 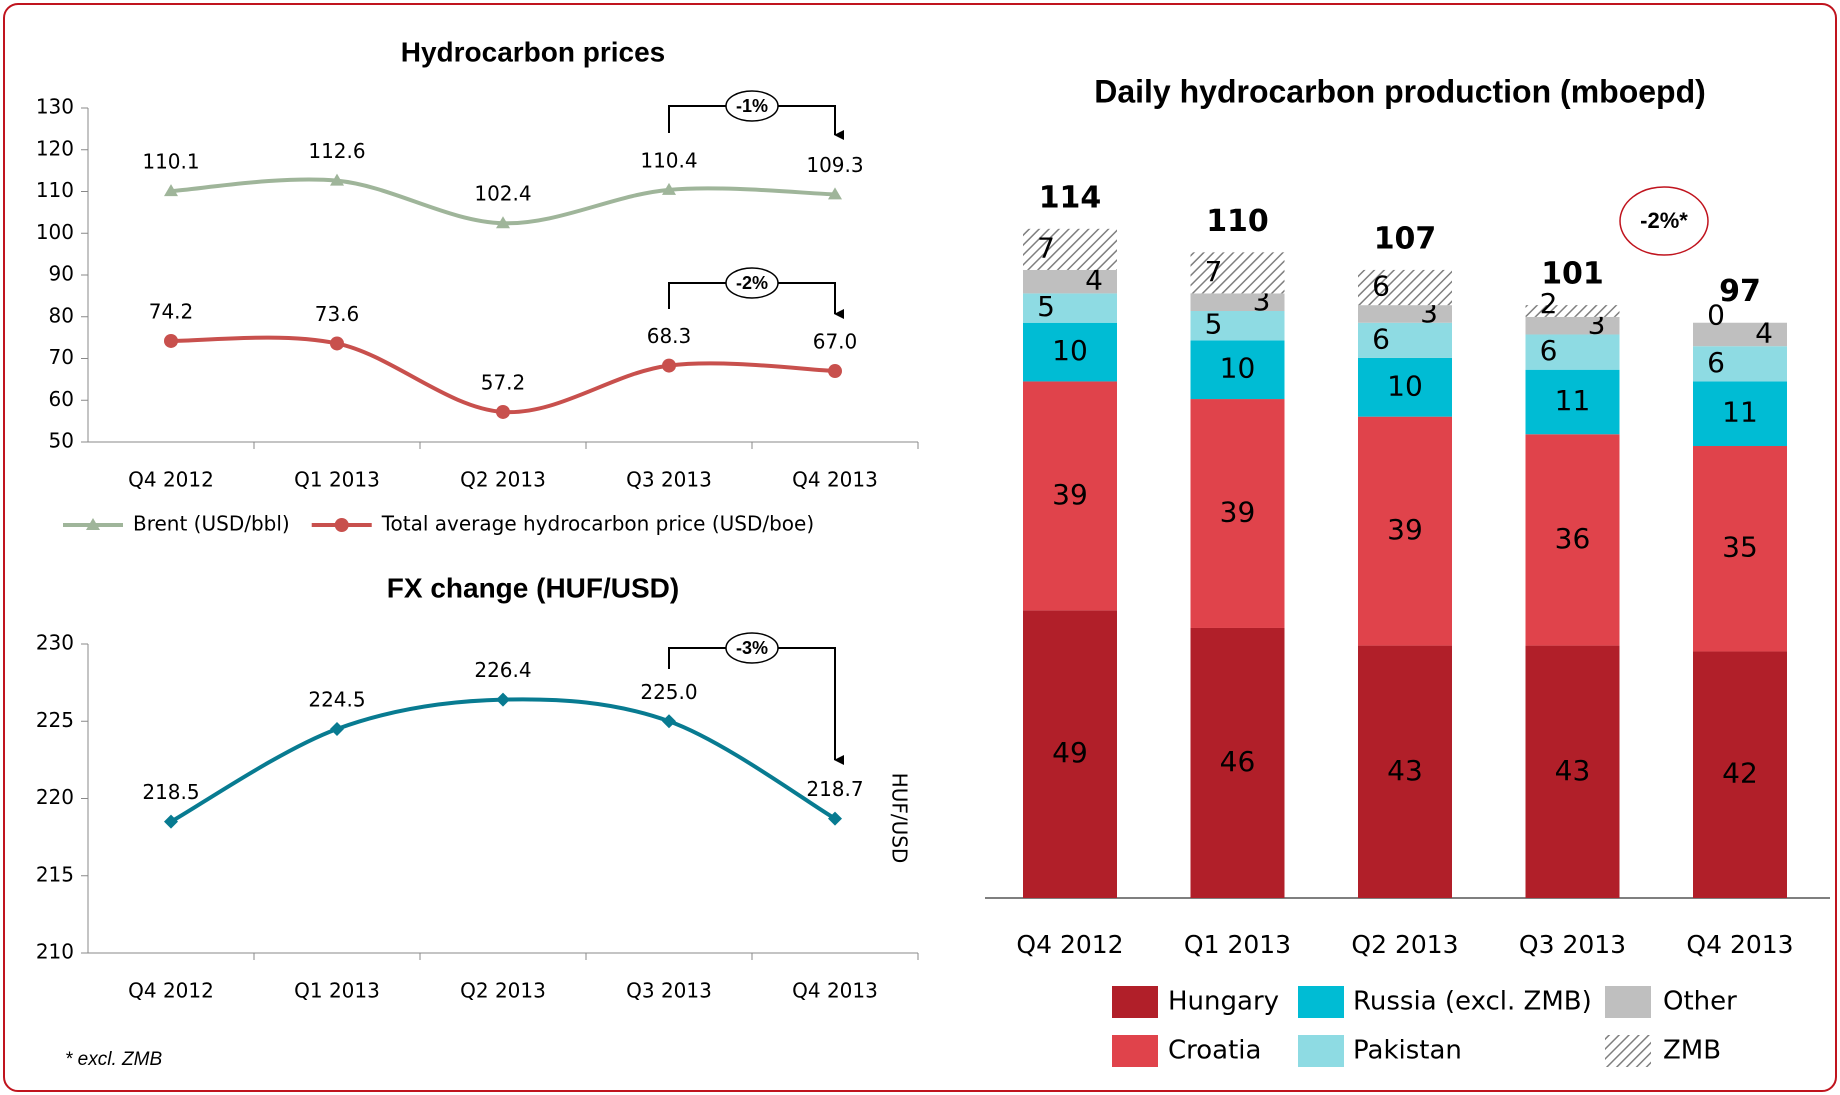 What do you see at coordinates (1400, 91) in the screenshot?
I see `chart-title: Daily hydrocarbon production (mboepd)` at bounding box center [1400, 91].